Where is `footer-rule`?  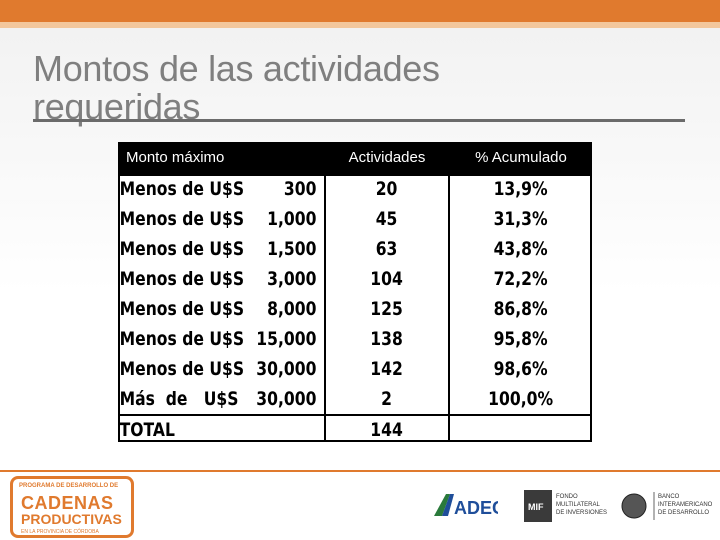
footer-rule is located at coordinates (360, 471).